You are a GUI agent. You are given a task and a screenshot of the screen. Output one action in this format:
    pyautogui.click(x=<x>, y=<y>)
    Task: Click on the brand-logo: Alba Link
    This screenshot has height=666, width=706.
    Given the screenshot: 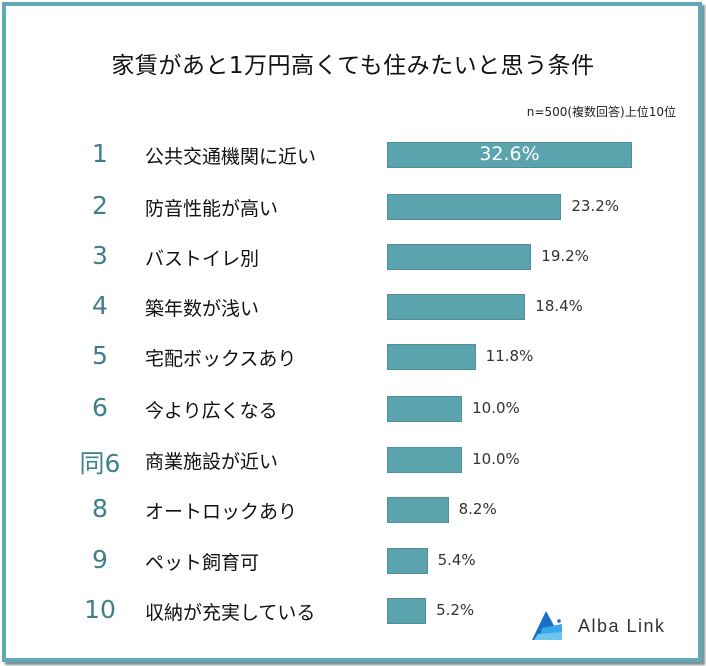 What is the action you would take?
    pyautogui.click(x=599, y=626)
    